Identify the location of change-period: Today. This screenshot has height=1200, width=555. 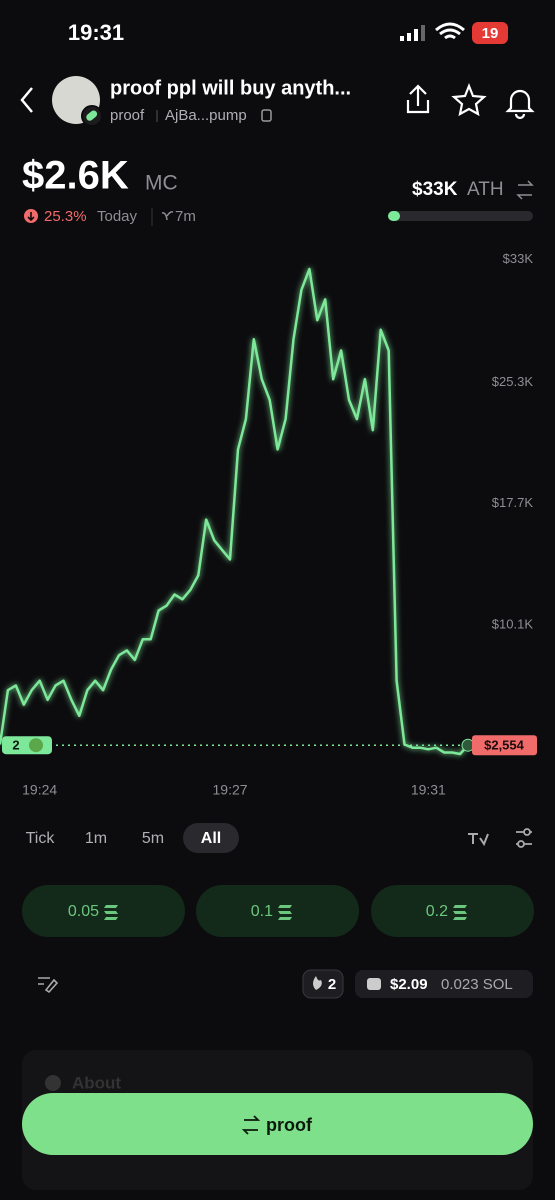
(117, 216).